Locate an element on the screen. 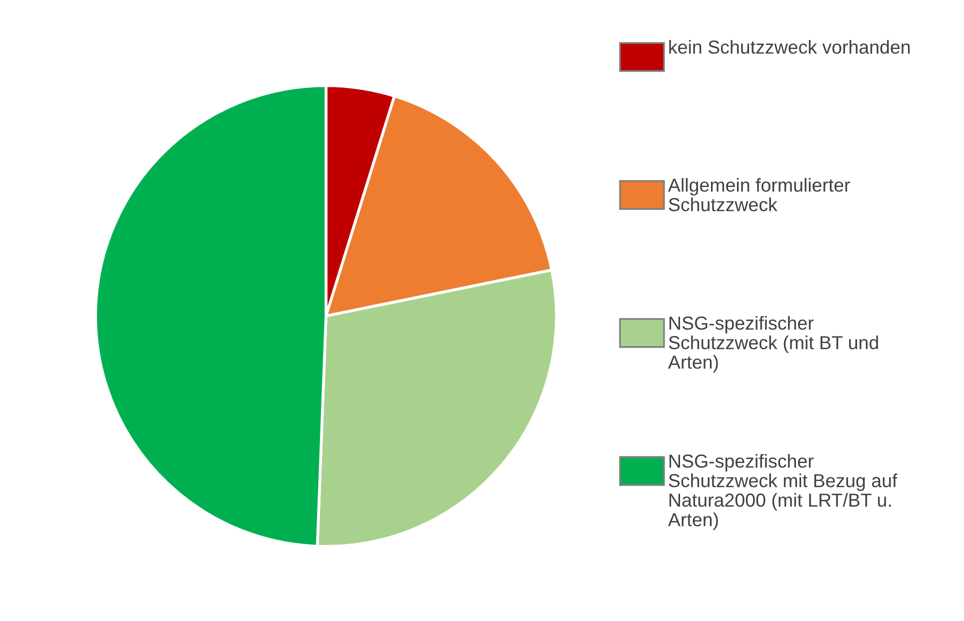  legend-label: kein Schutzzweck vorhanden is located at coordinates (789, 47).